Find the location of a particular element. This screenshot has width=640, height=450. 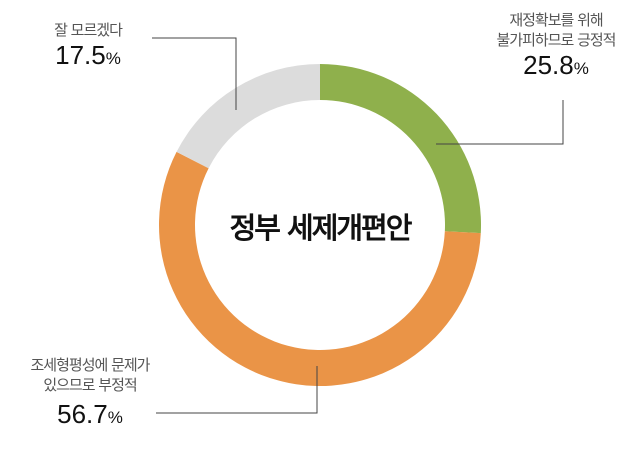

label-negative-line1: 조세형평성에 문제가 is located at coordinates (90, 365).